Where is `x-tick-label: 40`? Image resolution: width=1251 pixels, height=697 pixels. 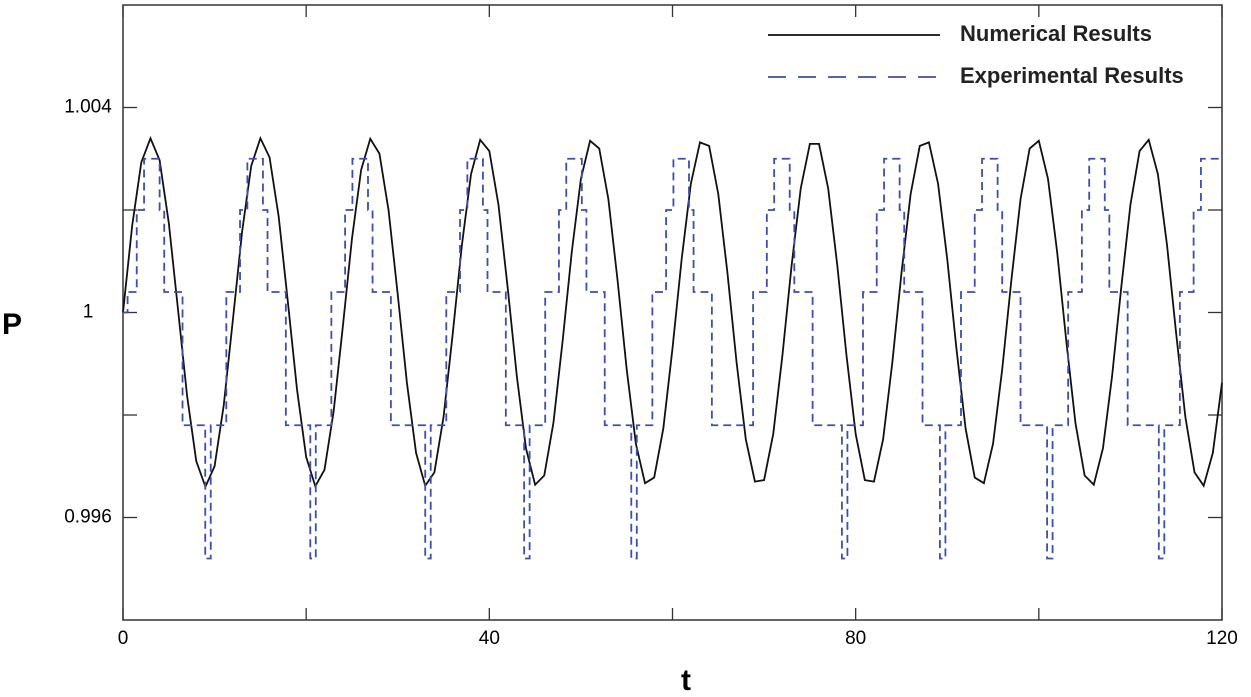 x-tick-label: 40 is located at coordinates (489, 638).